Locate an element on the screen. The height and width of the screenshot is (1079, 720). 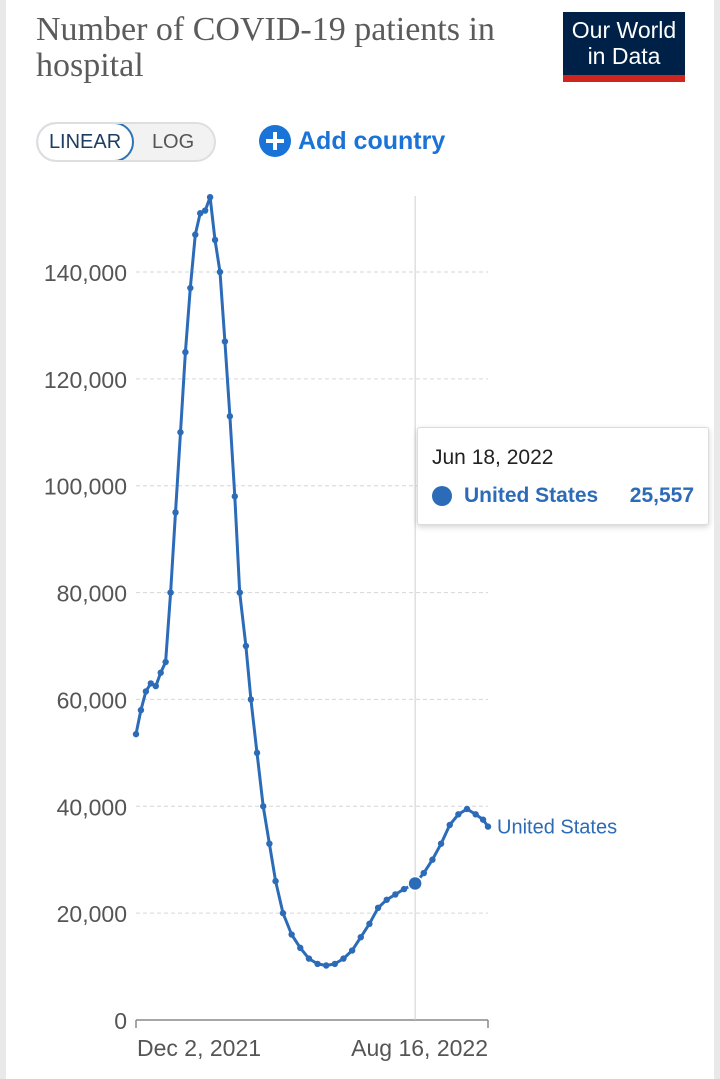
tooltip-series-dot is located at coordinates (442, 496).